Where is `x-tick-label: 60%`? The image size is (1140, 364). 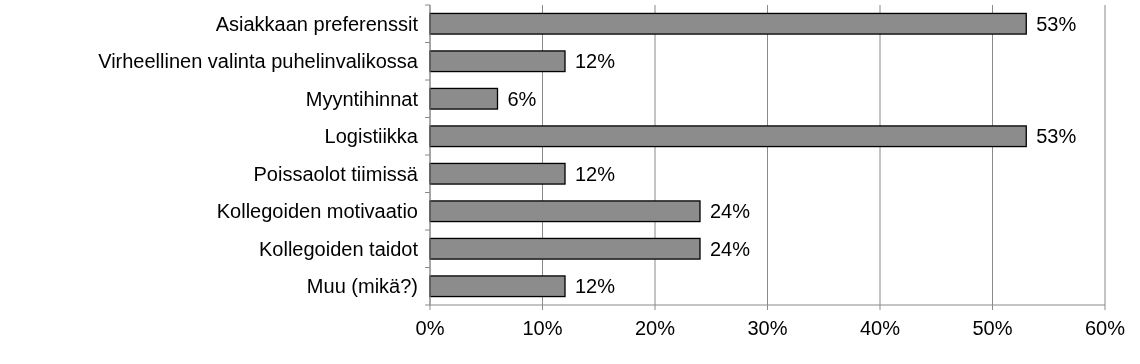
x-tick-label: 60% is located at coordinates (1105, 328).